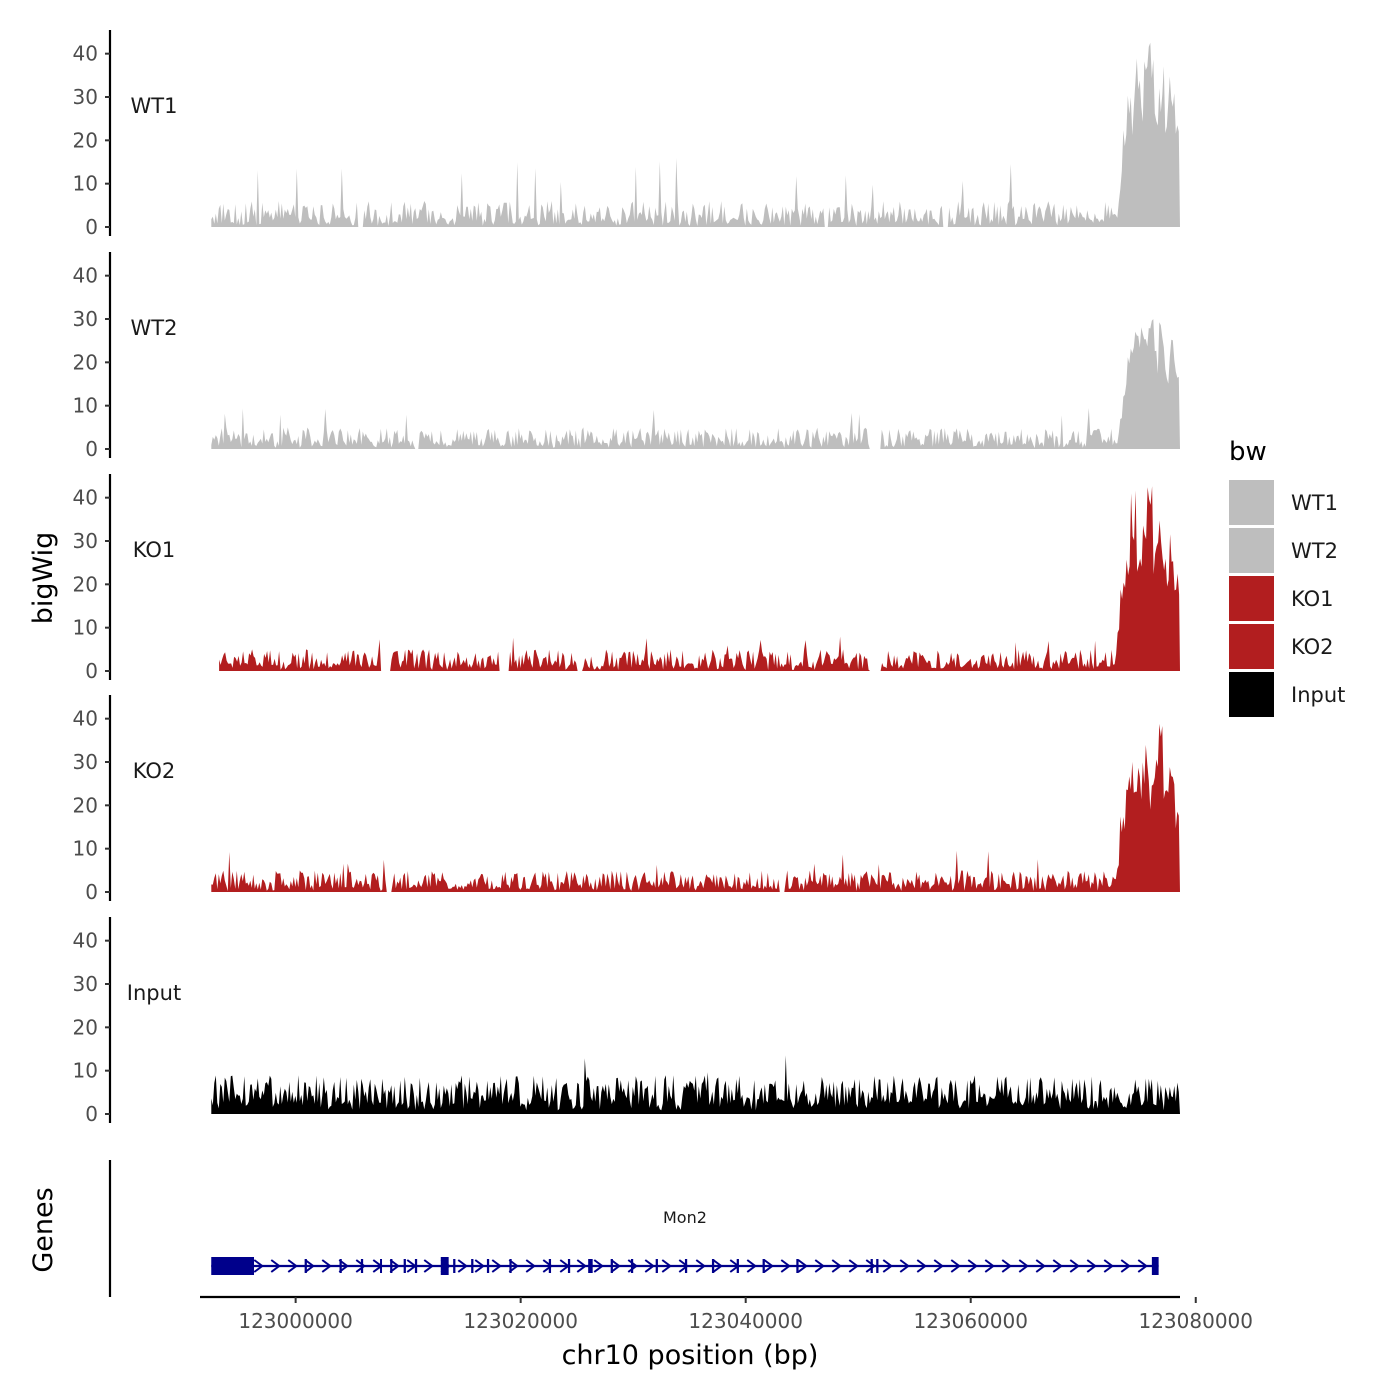  Describe the element at coordinates (633, 1228) in the screenshot. I see `genes-track: Mon2` at that location.